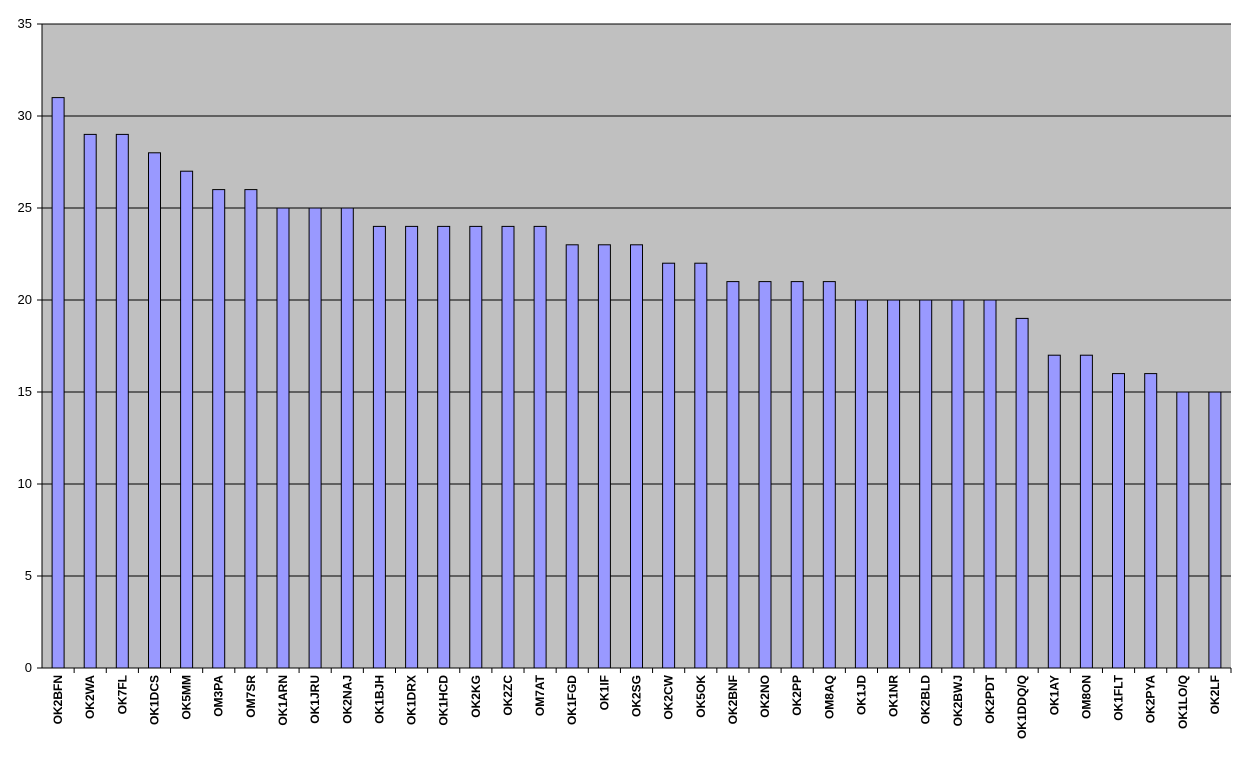 The image size is (1241, 765). Describe the element at coordinates (765, 696) in the screenshot. I see `x-tick-label: OK2NO` at that location.